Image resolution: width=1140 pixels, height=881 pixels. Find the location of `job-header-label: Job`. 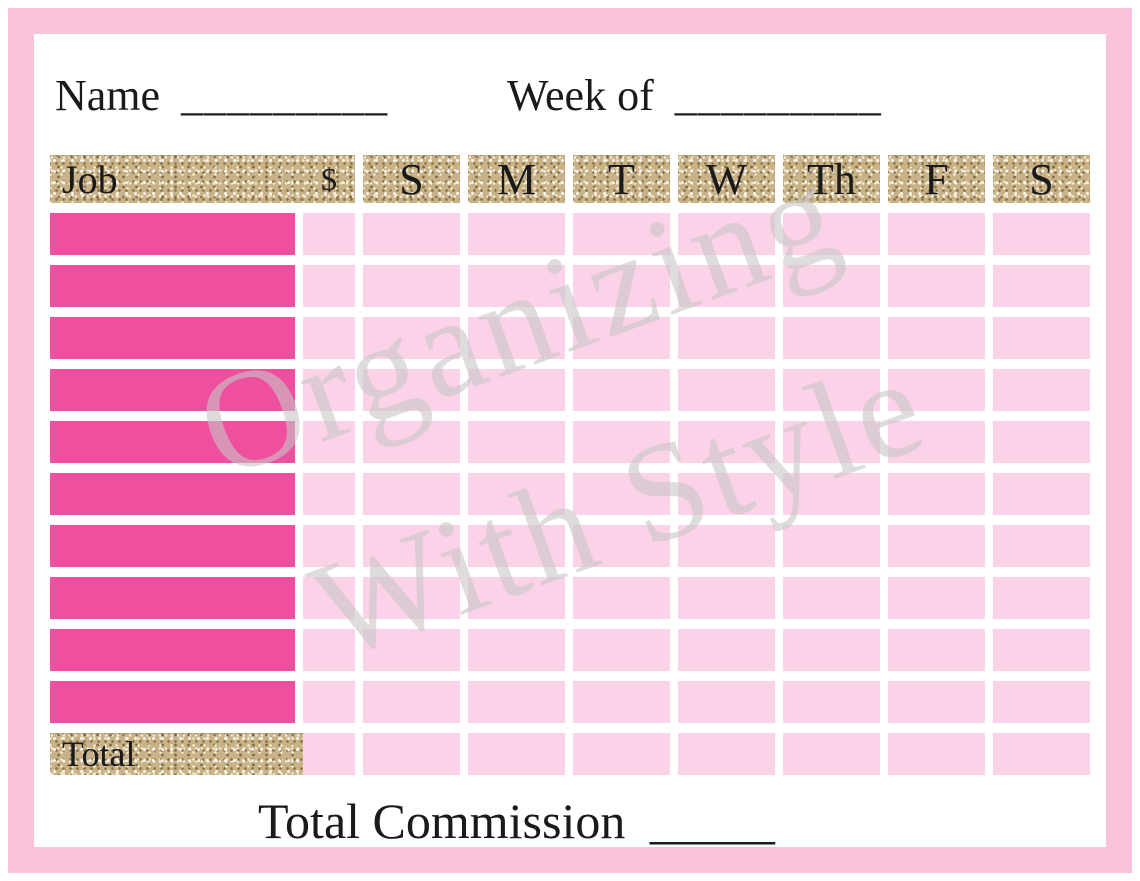

job-header-label: Job is located at coordinates (90, 179).